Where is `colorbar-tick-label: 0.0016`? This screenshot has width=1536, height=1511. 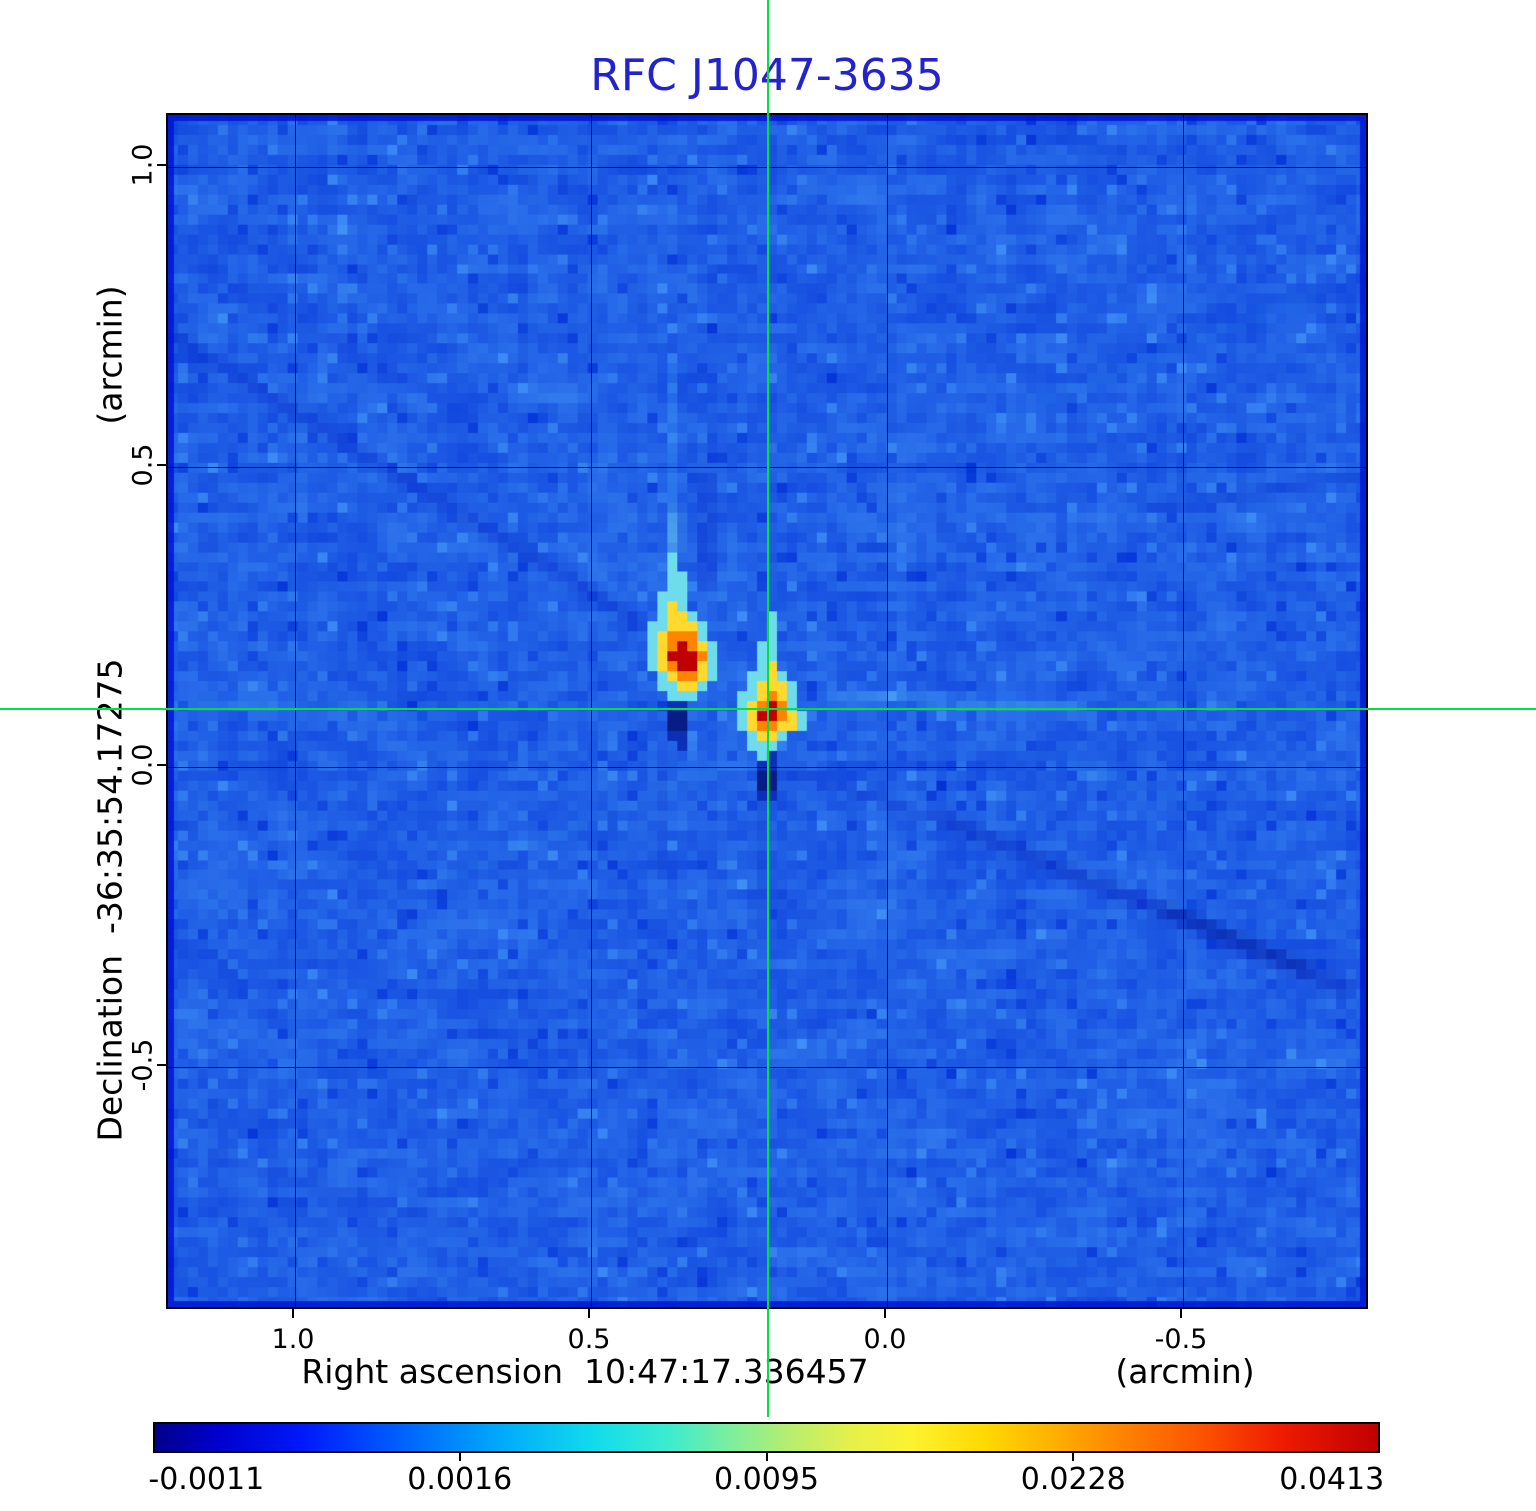
colorbar-tick-label: 0.0016 is located at coordinates (460, 1479).